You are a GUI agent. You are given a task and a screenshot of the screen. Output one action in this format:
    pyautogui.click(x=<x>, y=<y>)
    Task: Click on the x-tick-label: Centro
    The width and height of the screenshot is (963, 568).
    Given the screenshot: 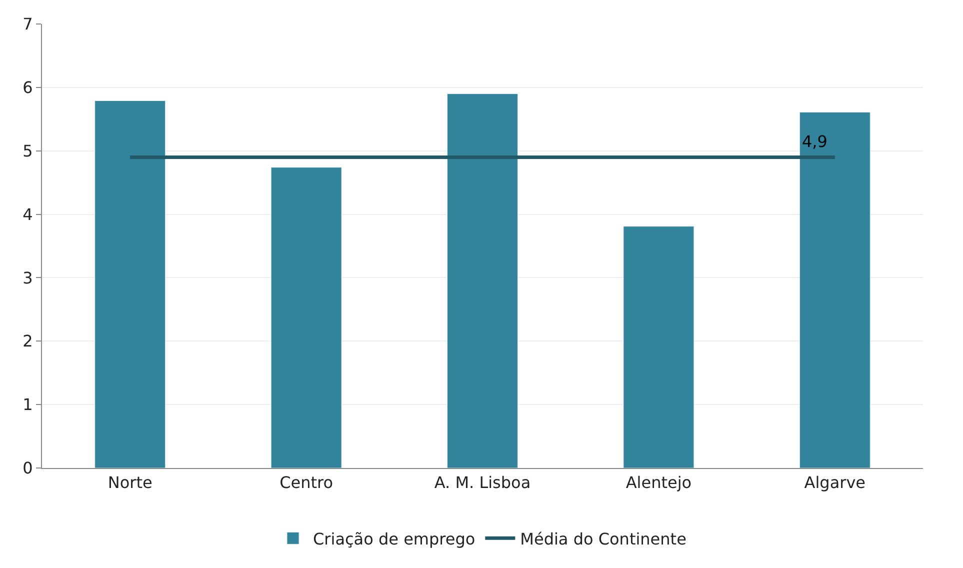 What is the action you would take?
    pyautogui.click(x=307, y=482)
    